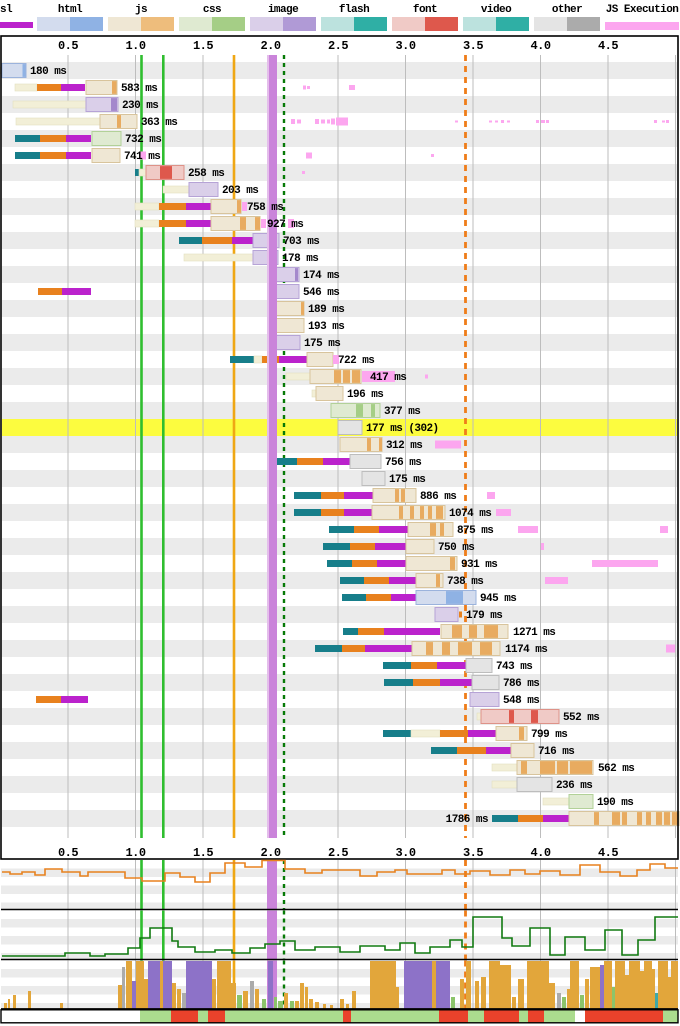 The height and width of the screenshot is (1026, 680). What do you see at coordinates (301, 242) in the screenshot?
I see `svg-text: 703 ms` at bounding box center [301, 242].